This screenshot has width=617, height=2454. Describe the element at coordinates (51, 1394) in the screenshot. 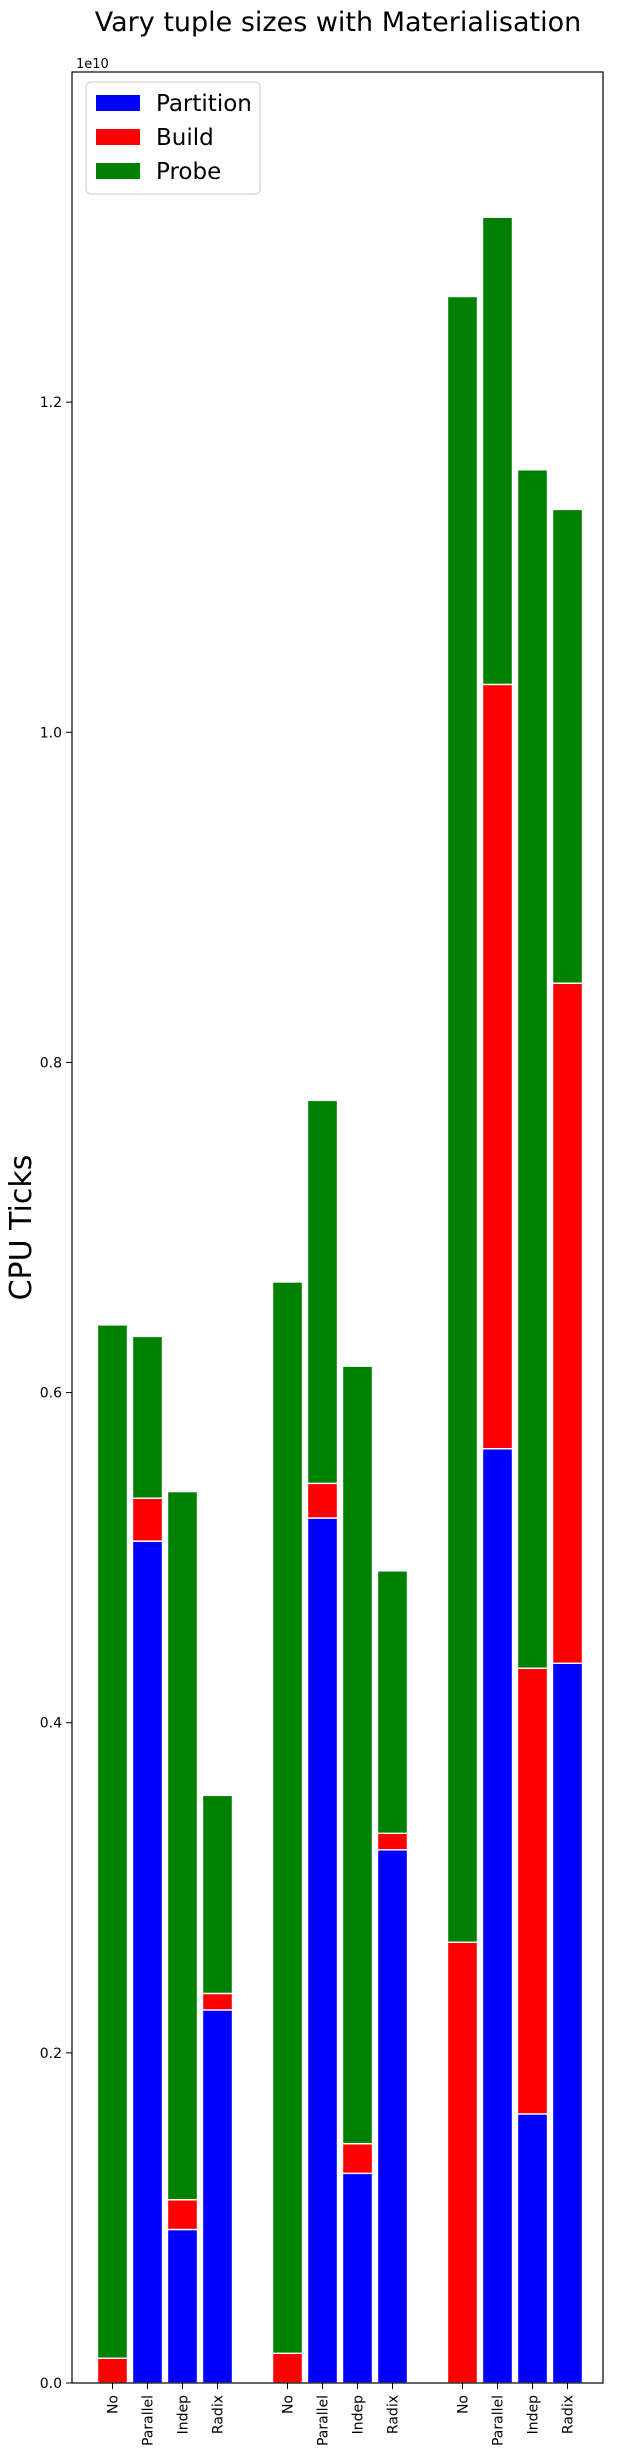

I see `y-tick-label: 0.6` at that location.